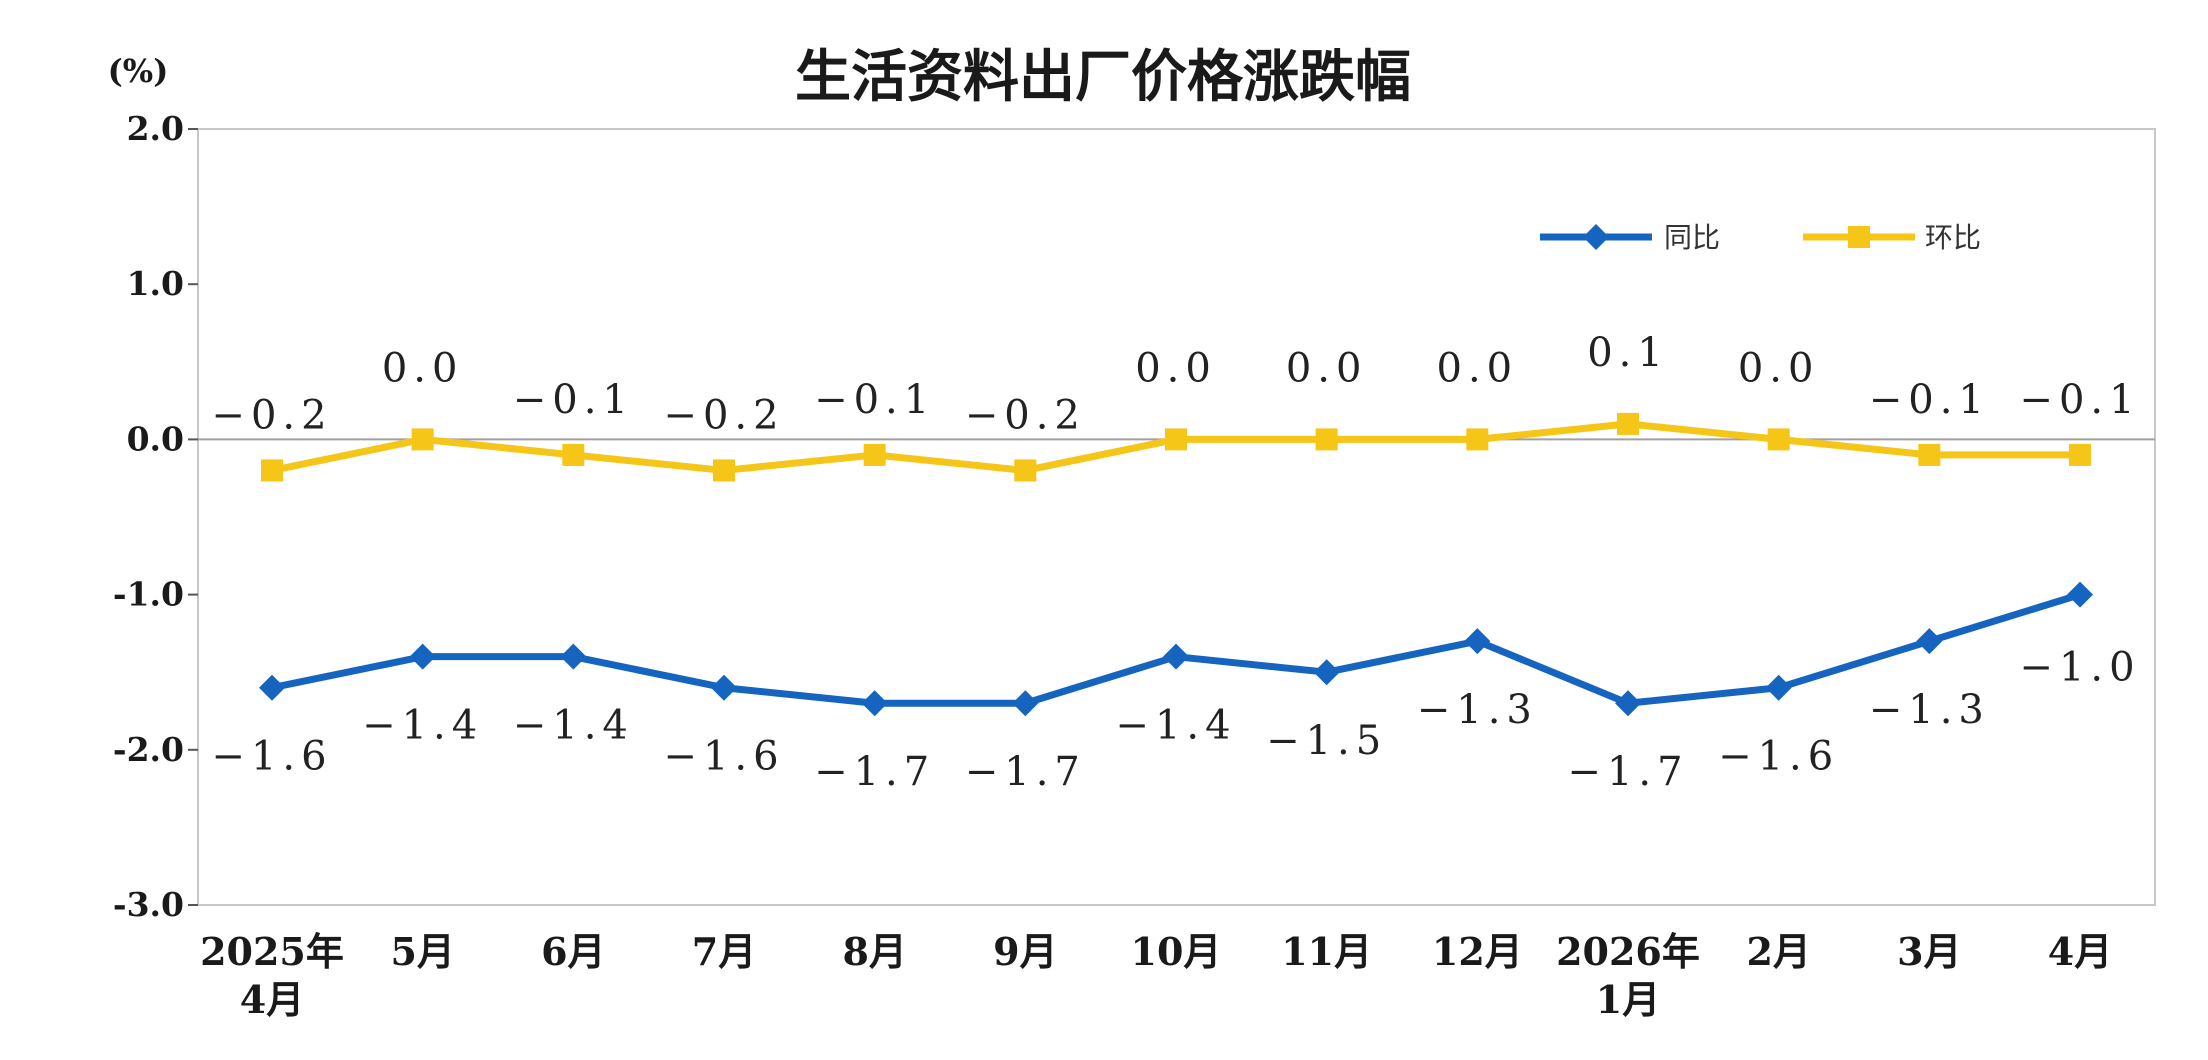 The image size is (2208, 1060). I want to click on data-label-mom: 0.1, so click(1628, 353).